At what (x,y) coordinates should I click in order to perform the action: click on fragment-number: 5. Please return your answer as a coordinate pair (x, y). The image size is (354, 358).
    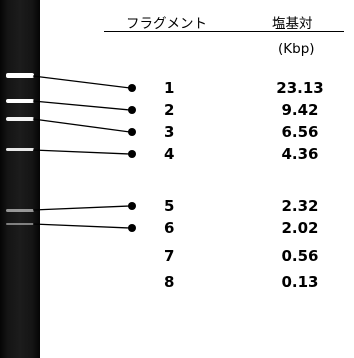
    Looking at the image, I should click on (169, 206).